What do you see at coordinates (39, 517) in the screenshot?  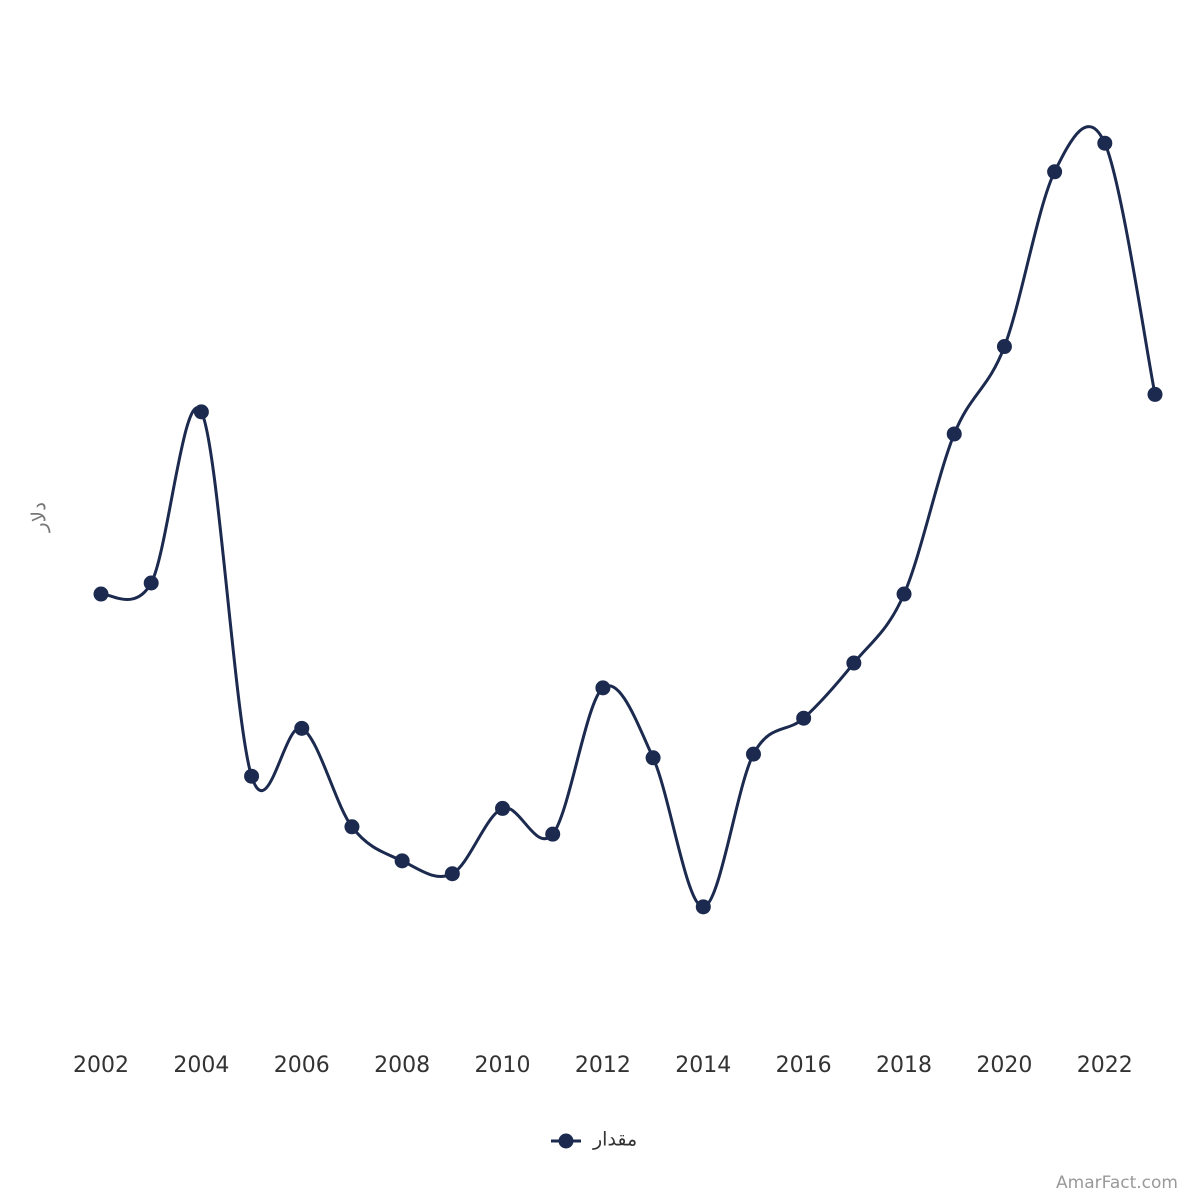 I see `y-axis-label: دلار` at bounding box center [39, 517].